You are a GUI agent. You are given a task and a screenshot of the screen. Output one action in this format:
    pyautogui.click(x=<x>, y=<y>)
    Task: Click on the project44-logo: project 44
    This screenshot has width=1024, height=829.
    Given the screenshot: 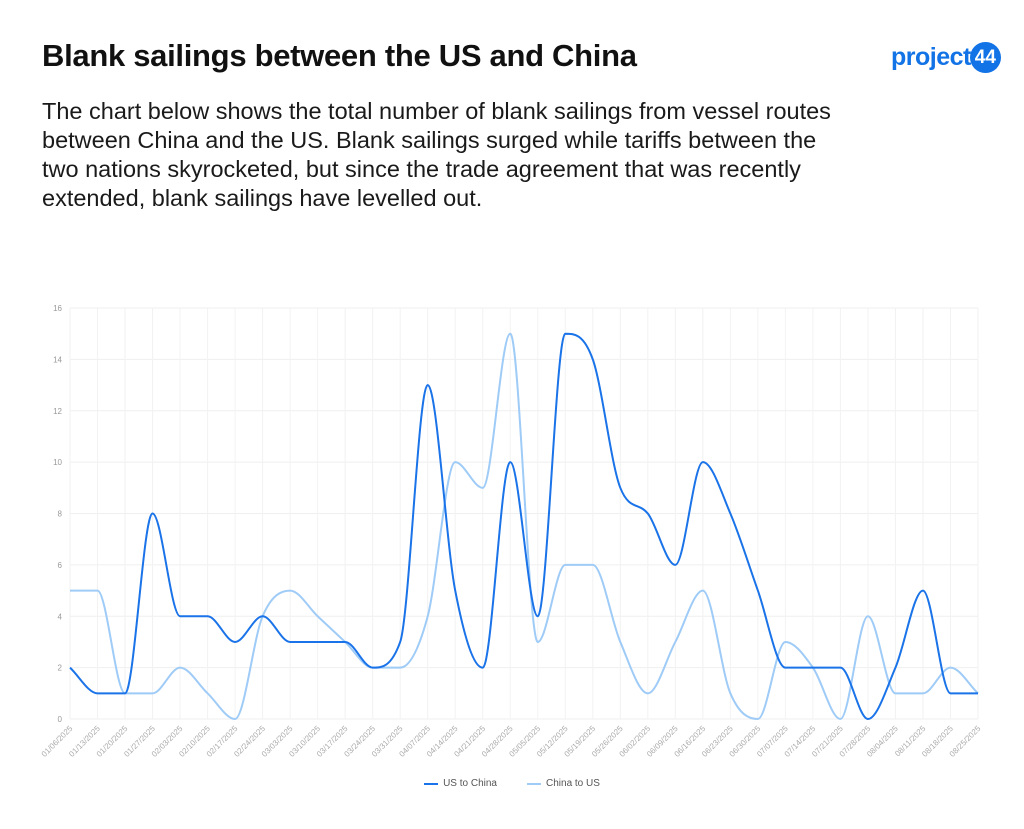 What is the action you would take?
    pyautogui.click(x=946, y=57)
    